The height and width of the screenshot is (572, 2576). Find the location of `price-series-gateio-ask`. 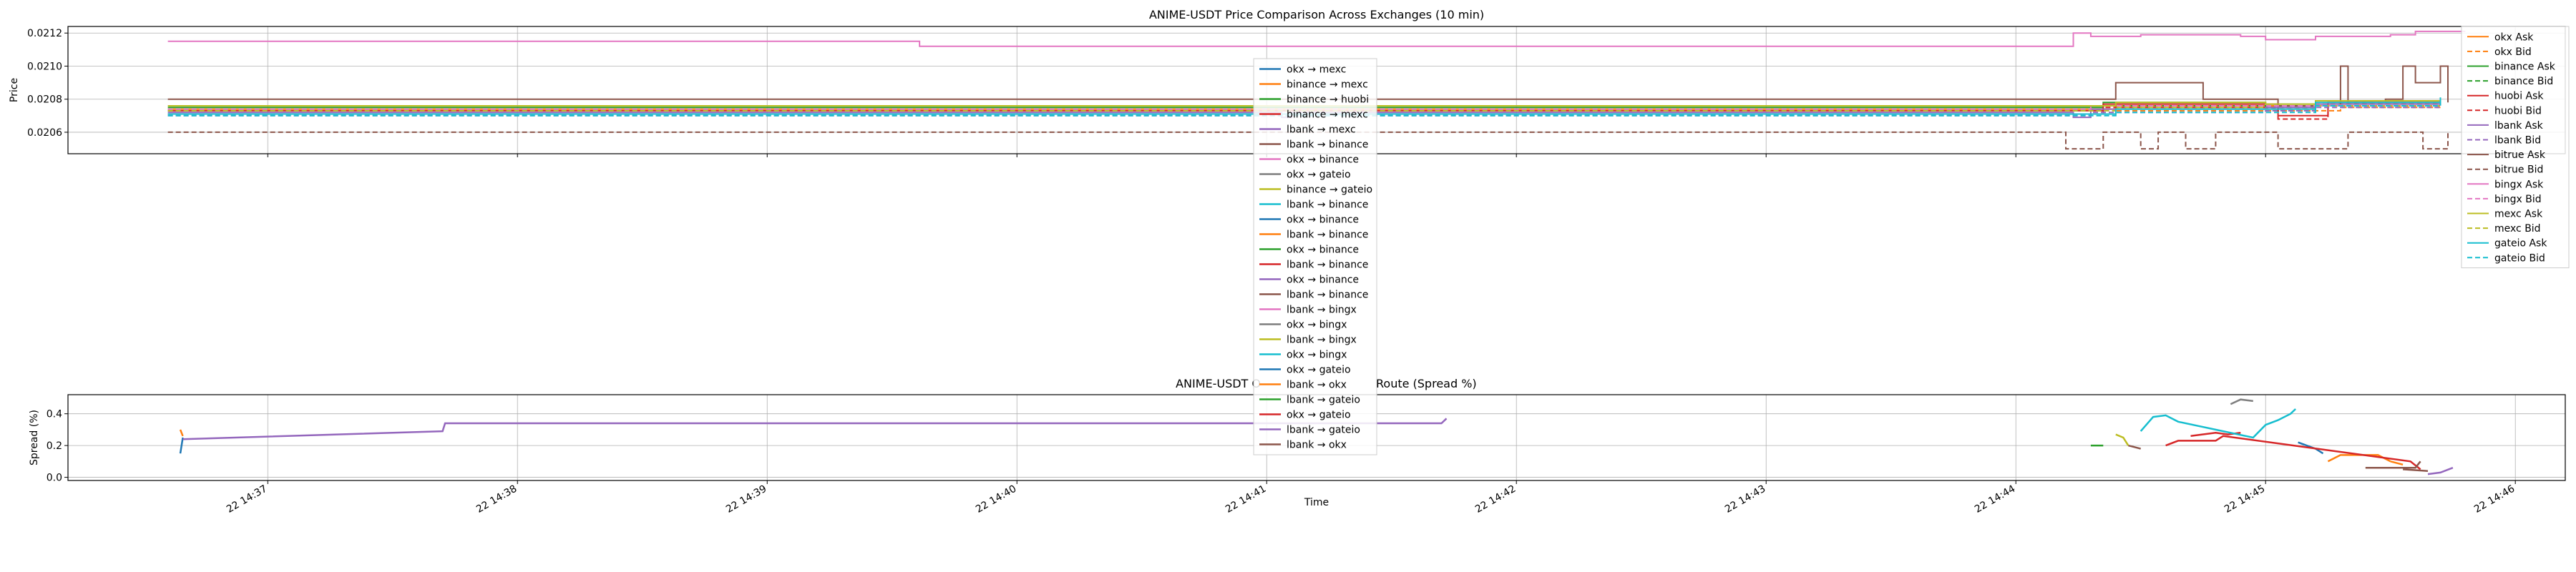

price-series-gateio-ask is located at coordinates (1304, 106).